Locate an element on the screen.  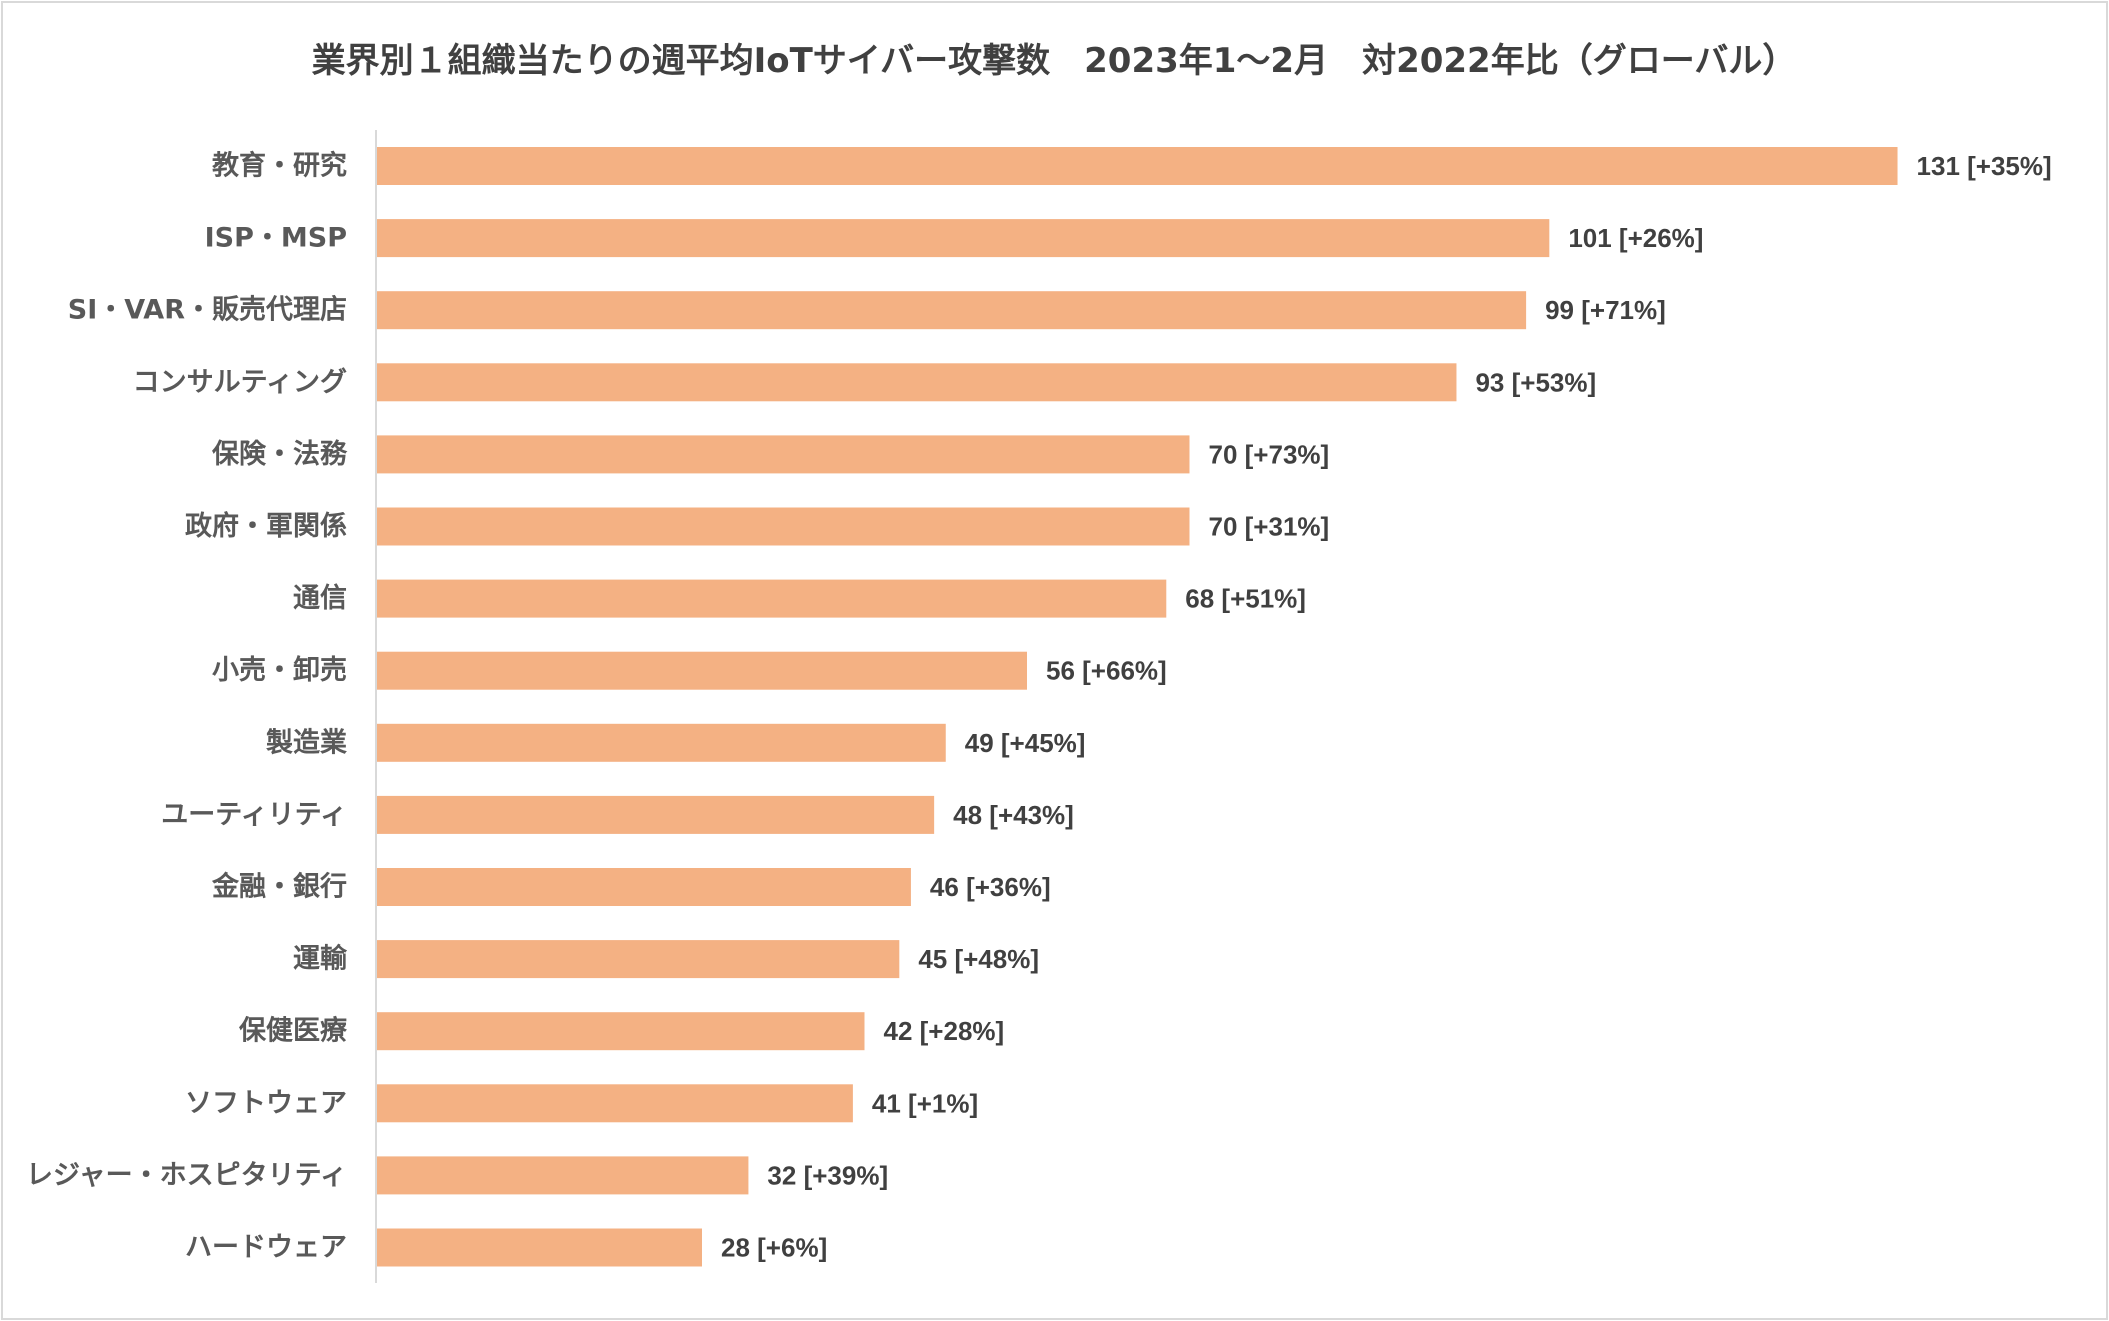
data-label: 42 [+28%] is located at coordinates (944, 1031).